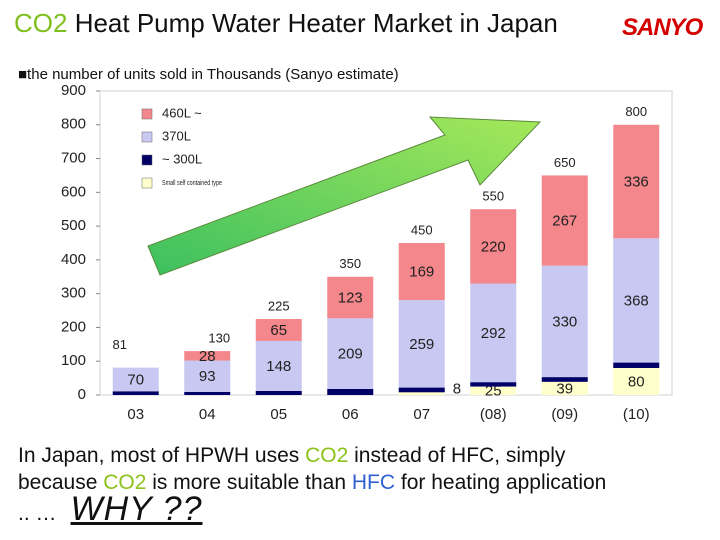 The height and width of the screenshot is (540, 720). Describe the element at coordinates (564, 414) in the screenshot. I see `x-tick-label: (09)` at that location.